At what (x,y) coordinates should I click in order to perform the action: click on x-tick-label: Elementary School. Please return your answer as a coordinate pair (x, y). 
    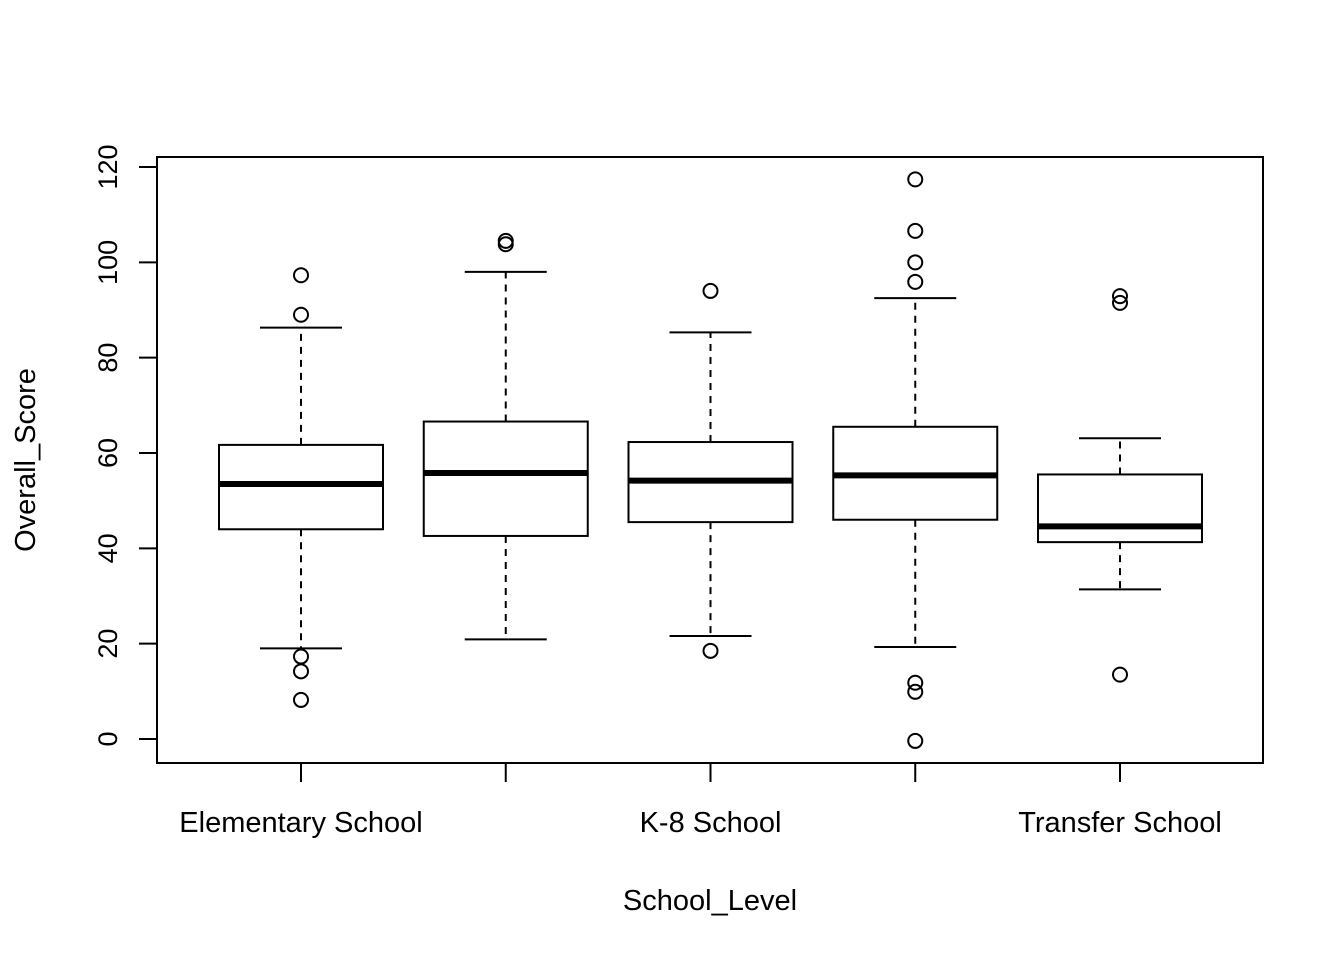
    Looking at the image, I should click on (300, 823).